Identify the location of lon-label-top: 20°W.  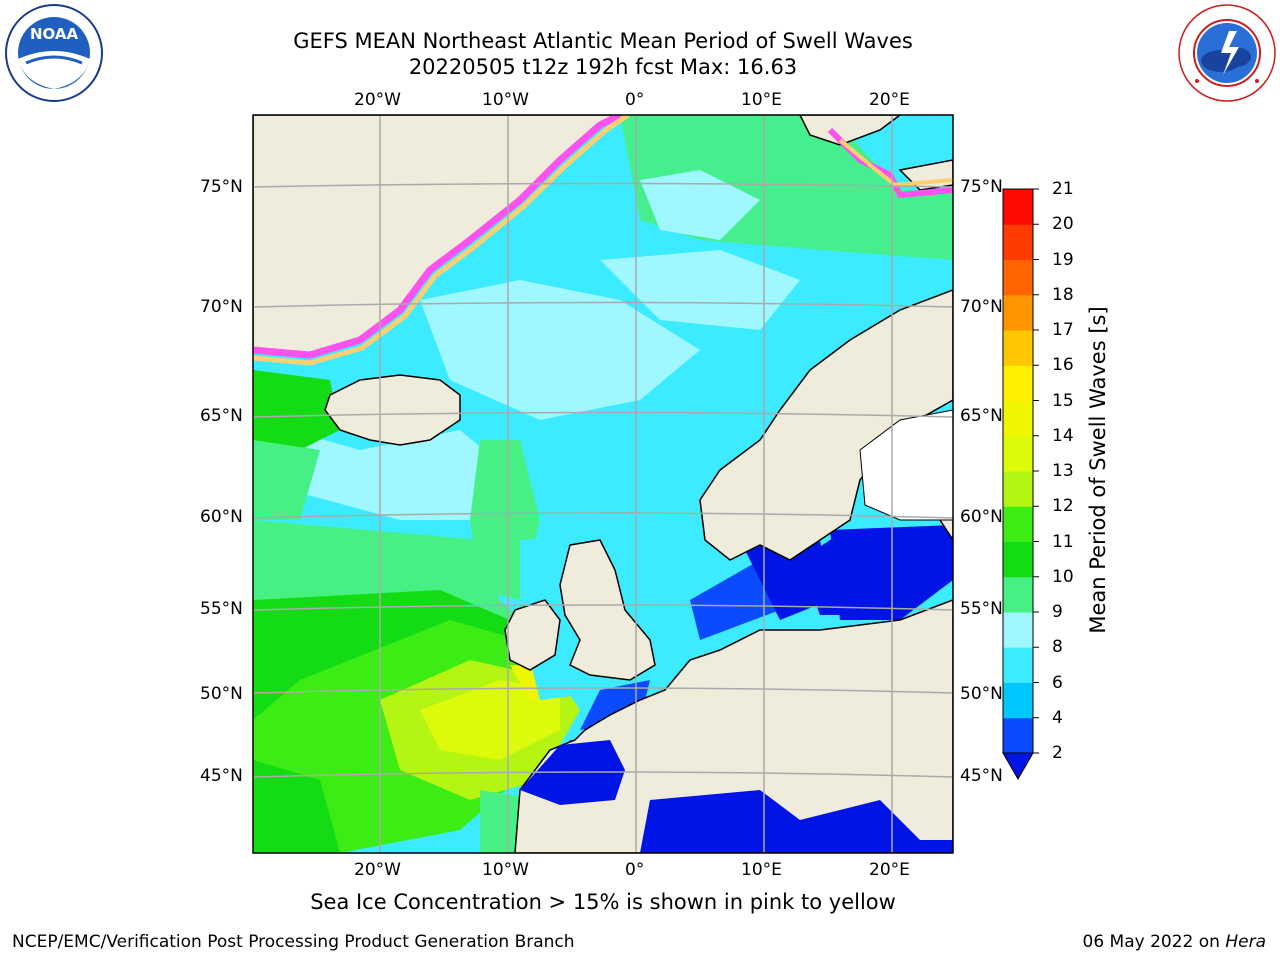
(377, 100).